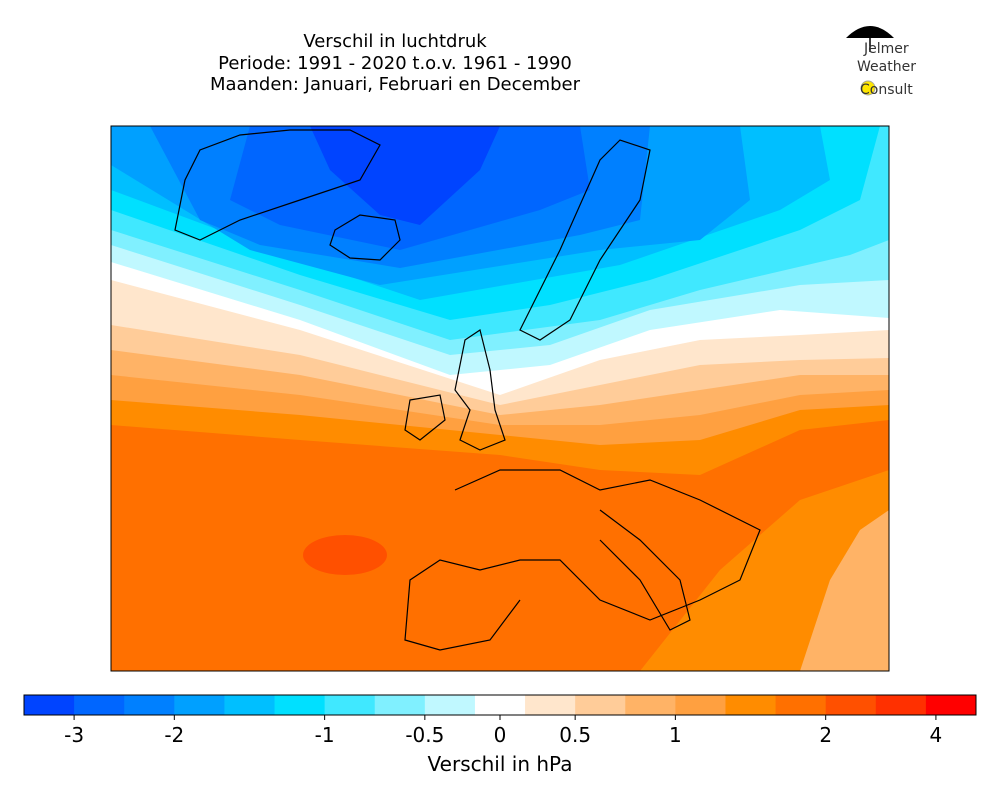 This screenshot has width=1000, height=804. Describe the element at coordinates (174, 735) in the screenshot. I see `colorbar-tick-label: -2` at that location.